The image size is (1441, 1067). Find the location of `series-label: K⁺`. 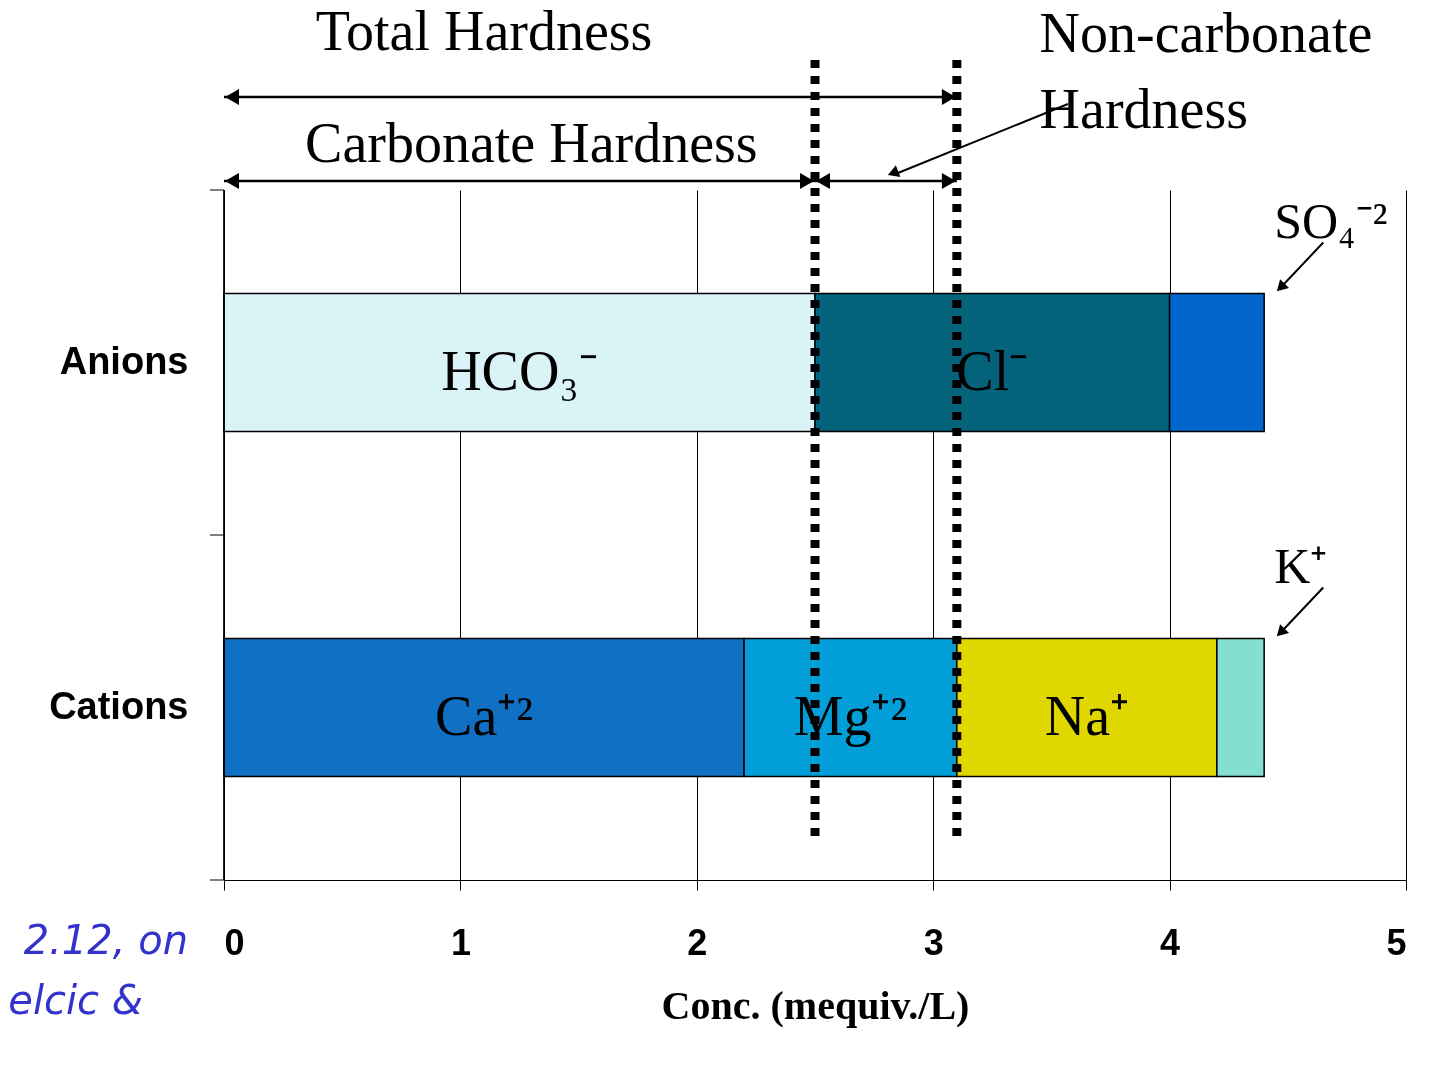

series-label: K⁺ is located at coordinates (1301, 565).